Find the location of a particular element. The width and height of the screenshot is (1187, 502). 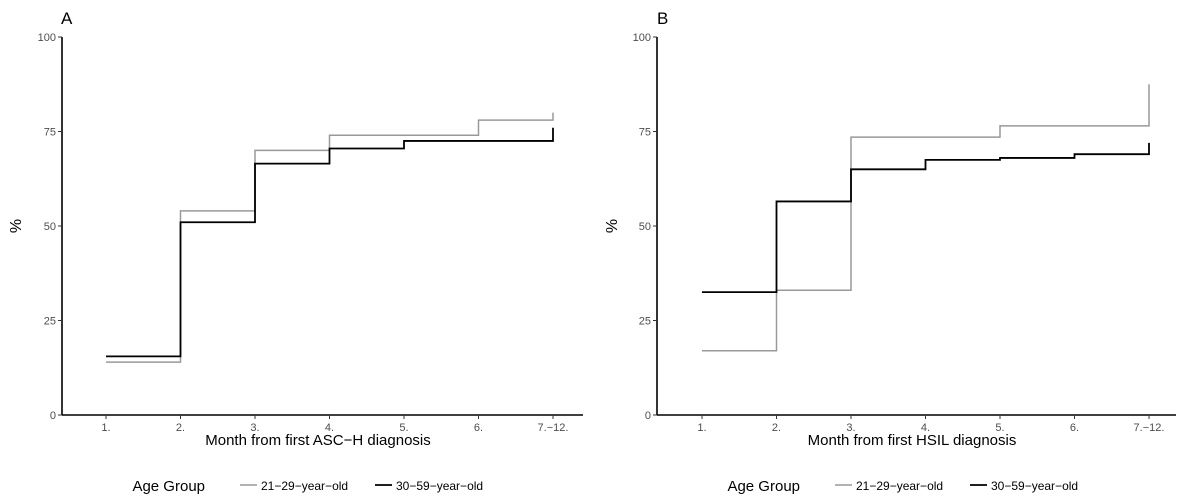

x-axis-label: Month from first HSIL diagnosis is located at coordinates (912, 440).